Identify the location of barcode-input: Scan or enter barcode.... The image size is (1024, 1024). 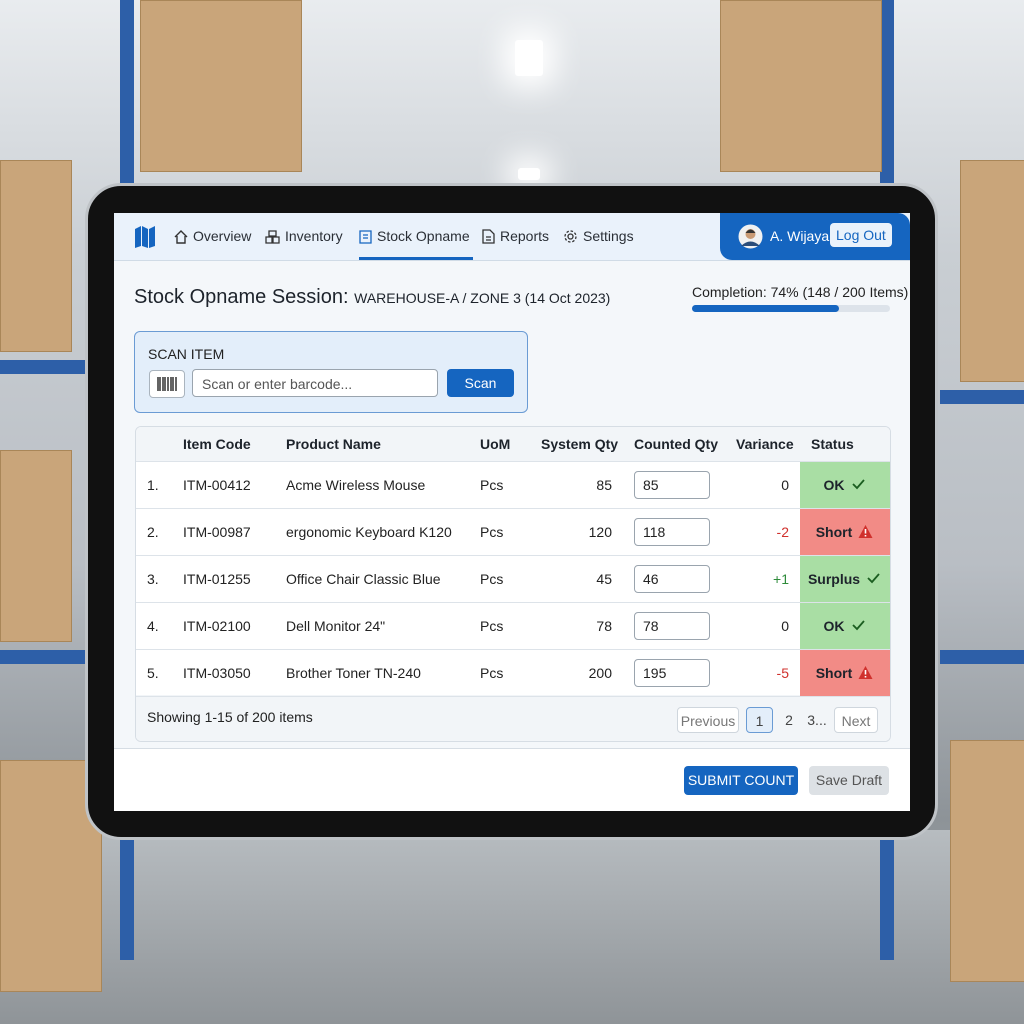
(315, 383).